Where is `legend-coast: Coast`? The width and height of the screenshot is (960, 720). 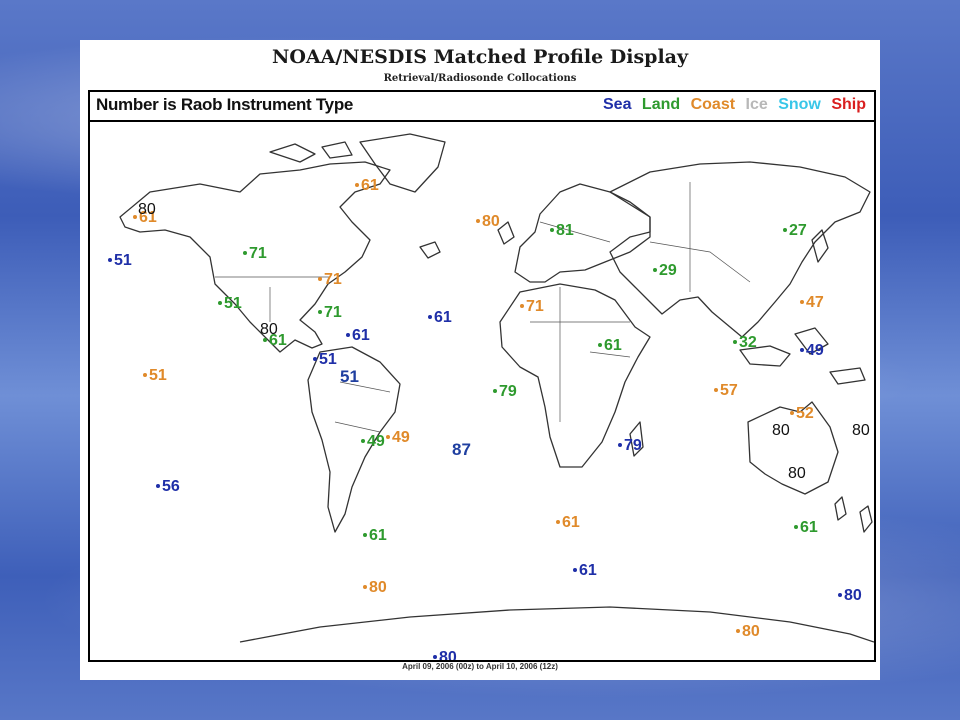 legend-coast: Coast is located at coordinates (713, 104).